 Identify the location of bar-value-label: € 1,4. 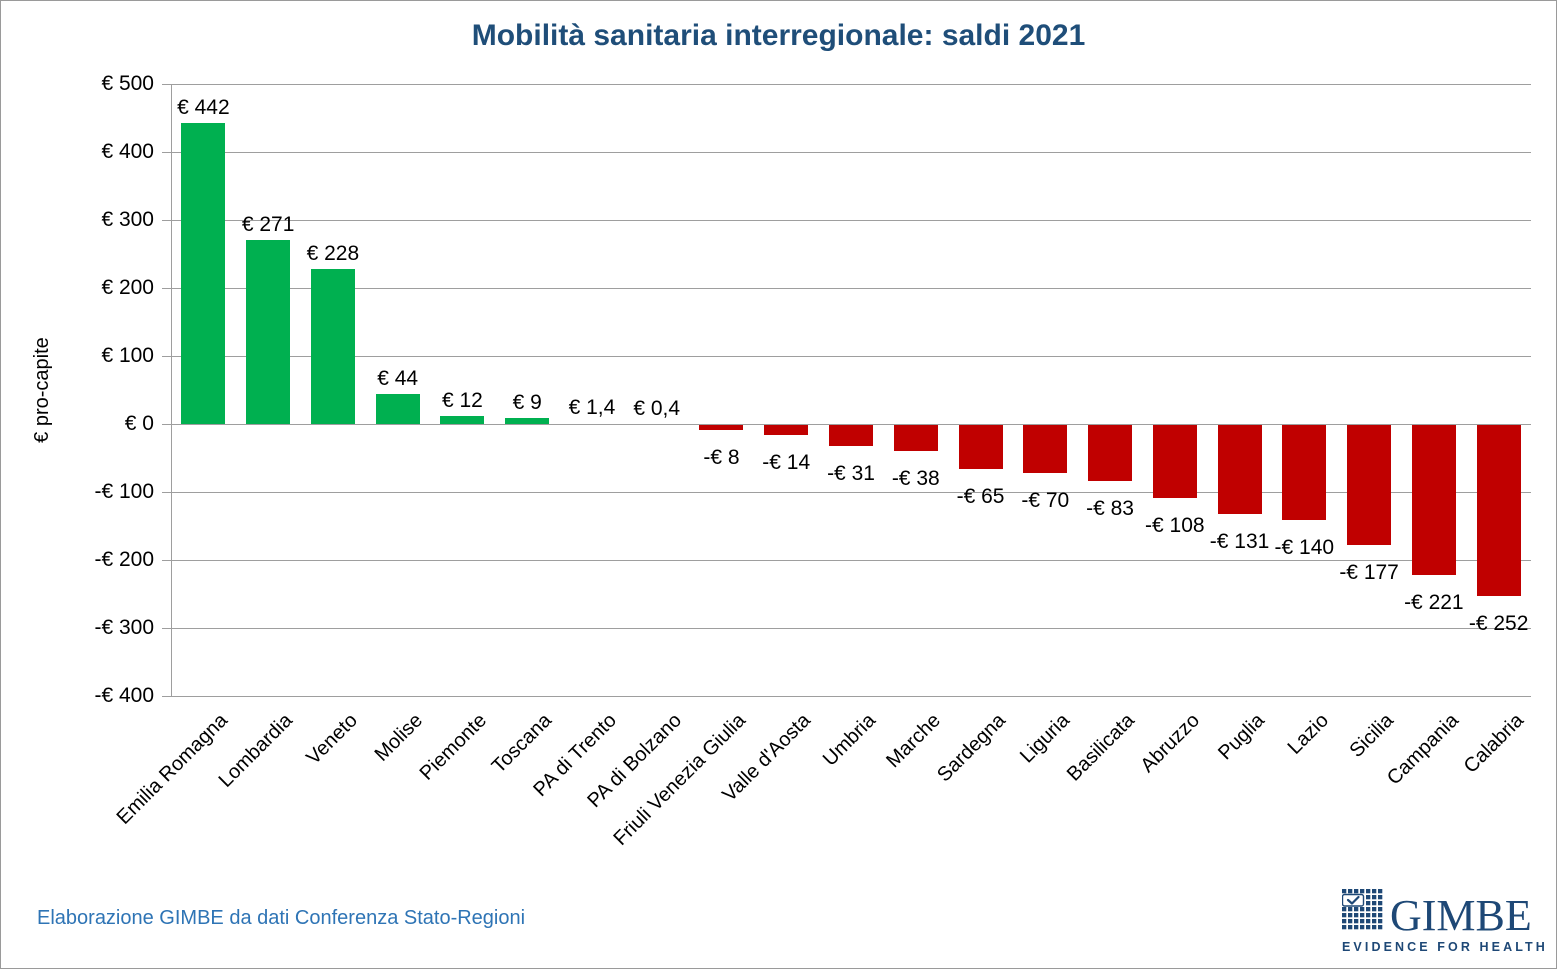
(592, 408).